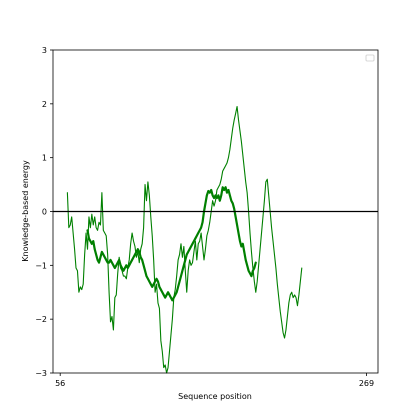 The height and width of the screenshot is (420, 420). I want to click on x-tick-label: 269, so click(366, 383).